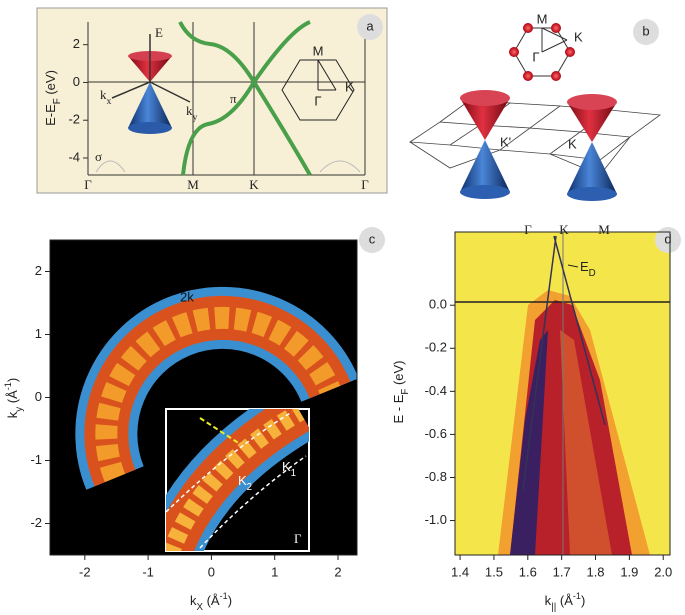  What do you see at coordinates (85, 571) in the screenshot?
I see `x-tick-label: -2` at bounding box center [85, 571].